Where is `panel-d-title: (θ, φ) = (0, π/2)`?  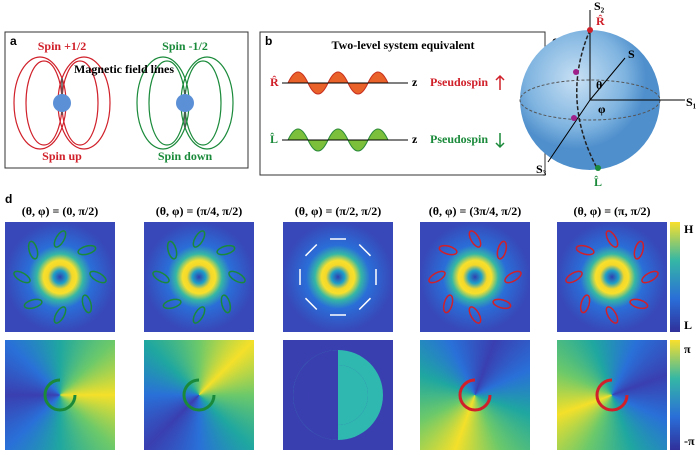 panel-d-title: (θ, φ) = (0, π/2) is located at coordinates (60, 211).